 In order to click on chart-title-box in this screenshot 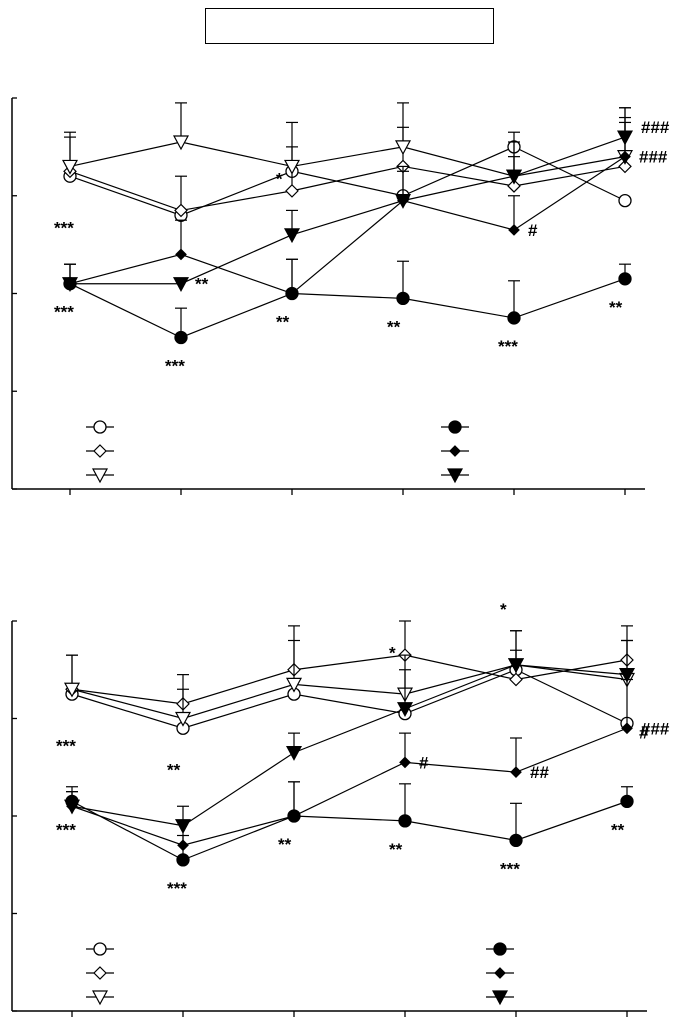, I will do `click(349, 26)`.